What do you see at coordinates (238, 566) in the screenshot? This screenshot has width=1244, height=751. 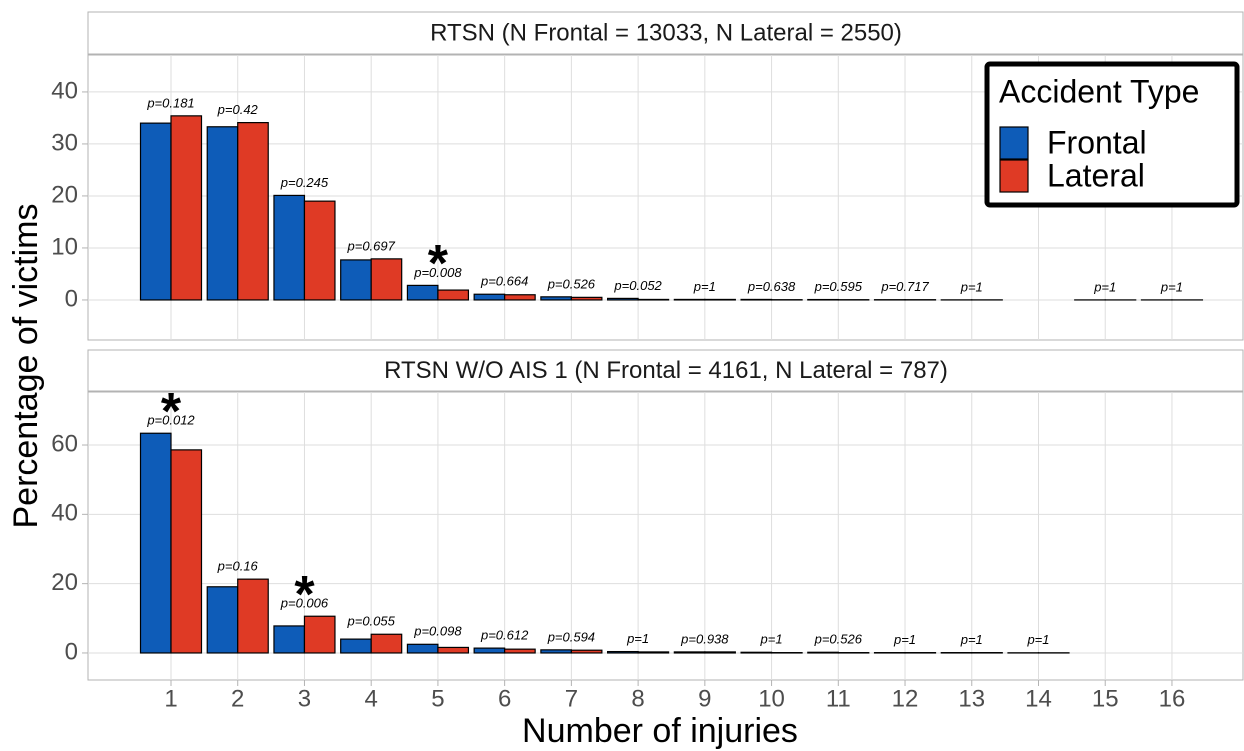 I see `p-value-label: p=0.16` at bounding box center [238, 566].